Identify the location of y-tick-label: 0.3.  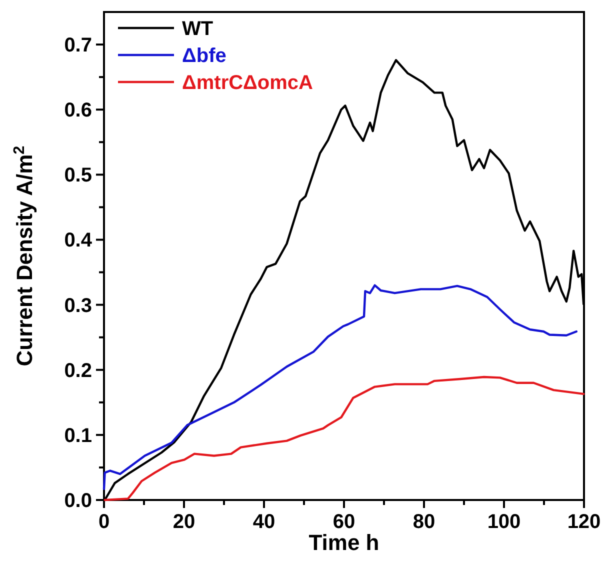
(78, 305).